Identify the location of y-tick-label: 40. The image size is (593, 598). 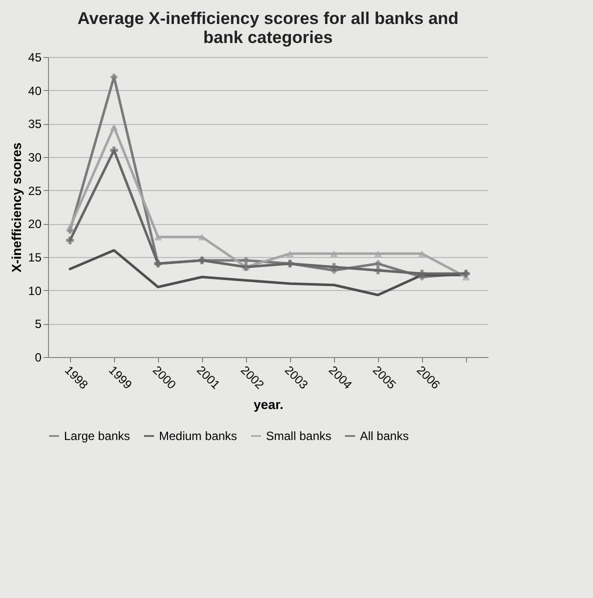
(35, 91).